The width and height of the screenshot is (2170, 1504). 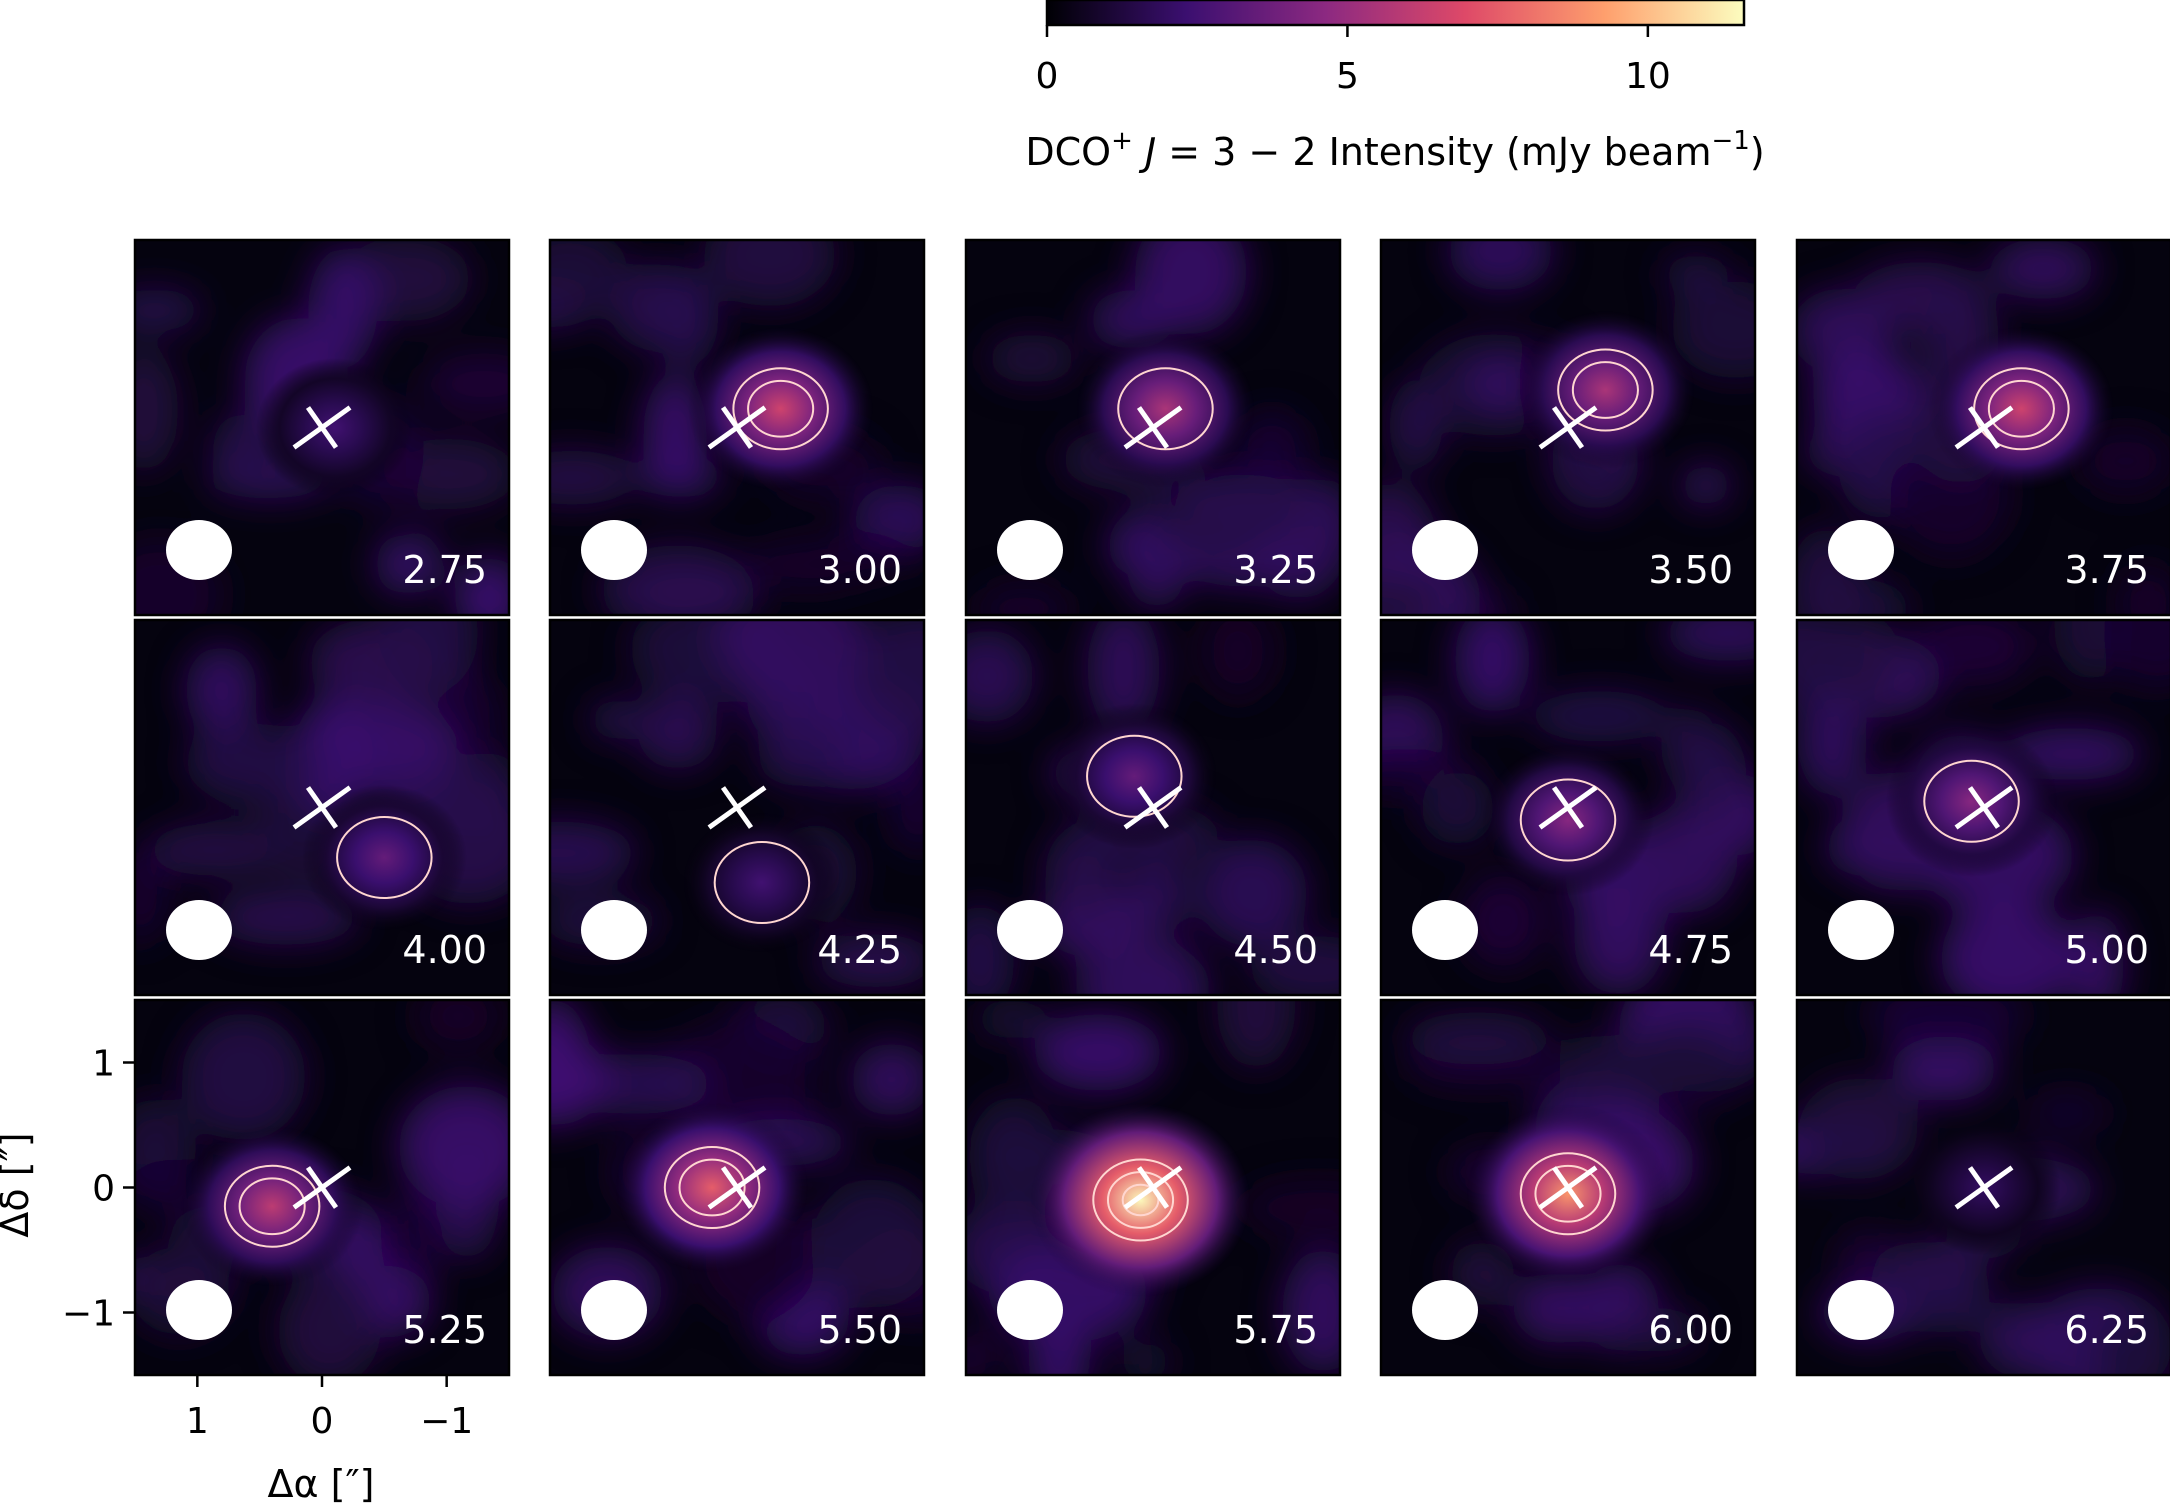 I want to click on channel-panel: 3.25, so click(x=1153, y=427).